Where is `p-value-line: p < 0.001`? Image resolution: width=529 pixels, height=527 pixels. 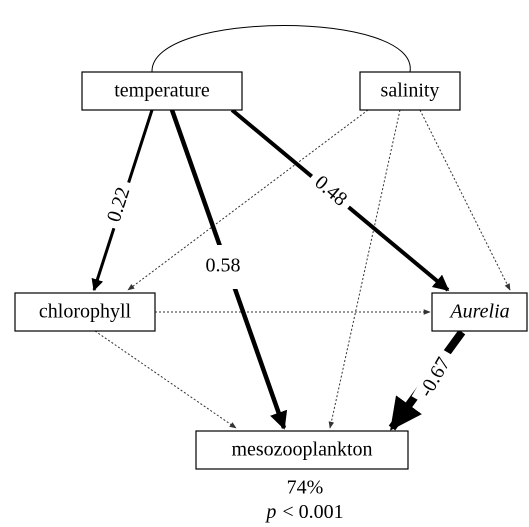 p-value-line: p < 0.001 is located at coordinates (303, 512).